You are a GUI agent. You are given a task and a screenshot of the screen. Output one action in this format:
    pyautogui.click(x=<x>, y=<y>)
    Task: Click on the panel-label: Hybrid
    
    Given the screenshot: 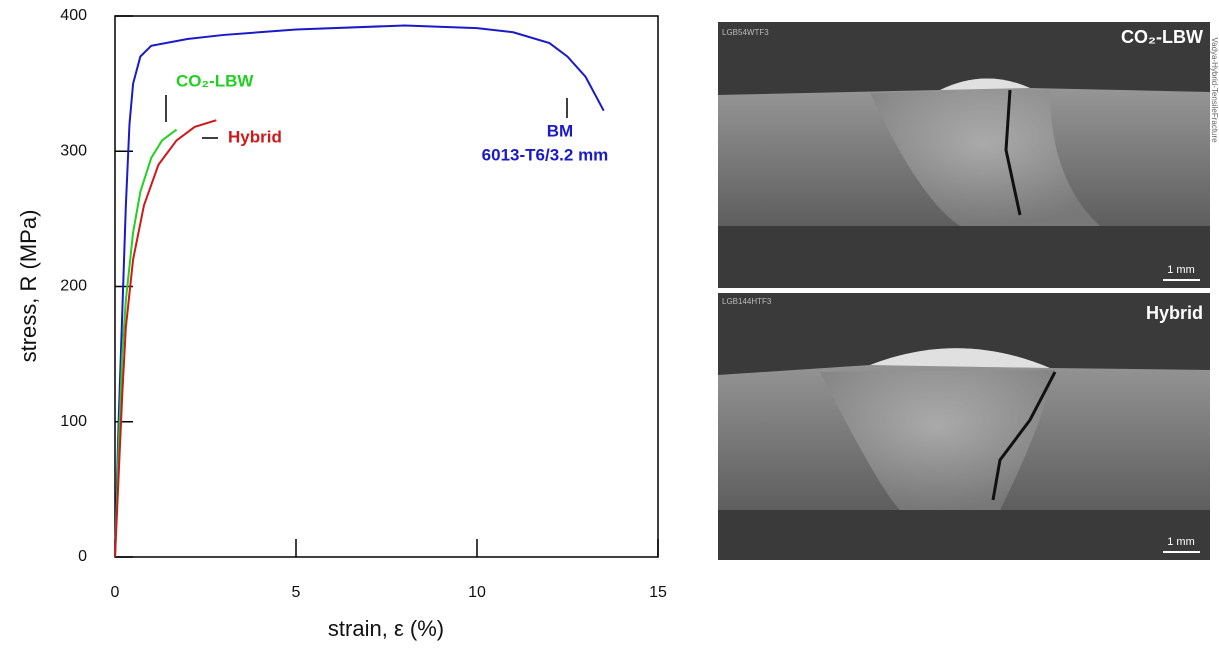 What is the action you would take?
    pyautogui.click(x=1174, y=313)
    